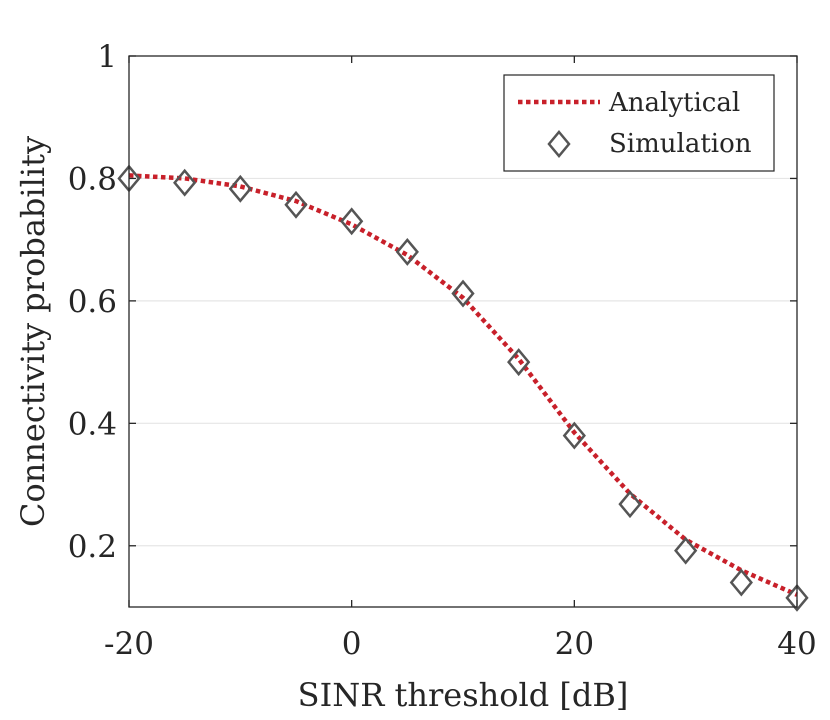 Image resolution: width=830 pixels, height=720 pixels. I want to click on x-tick-label: 0, so click(352, 644).